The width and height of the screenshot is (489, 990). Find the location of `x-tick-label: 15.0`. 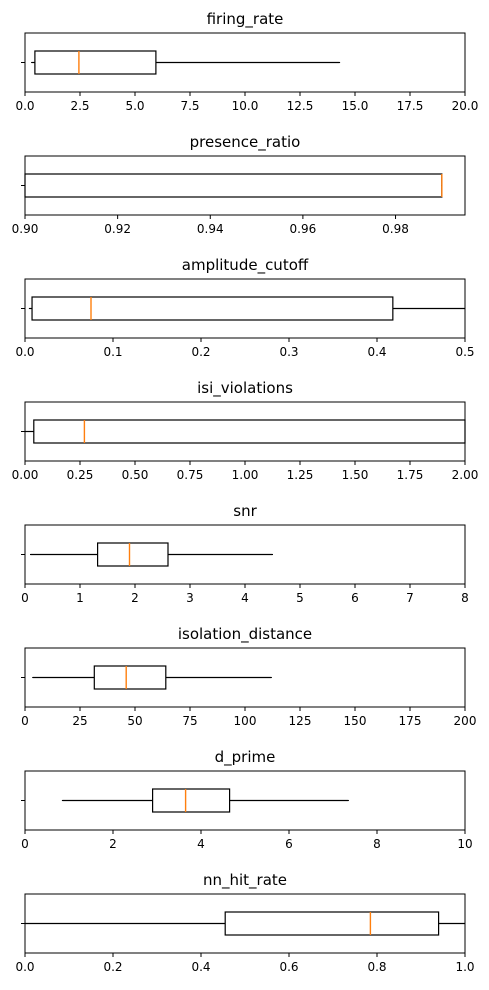

x-tick-label: 15.0 is located at coordinates (355, 106).